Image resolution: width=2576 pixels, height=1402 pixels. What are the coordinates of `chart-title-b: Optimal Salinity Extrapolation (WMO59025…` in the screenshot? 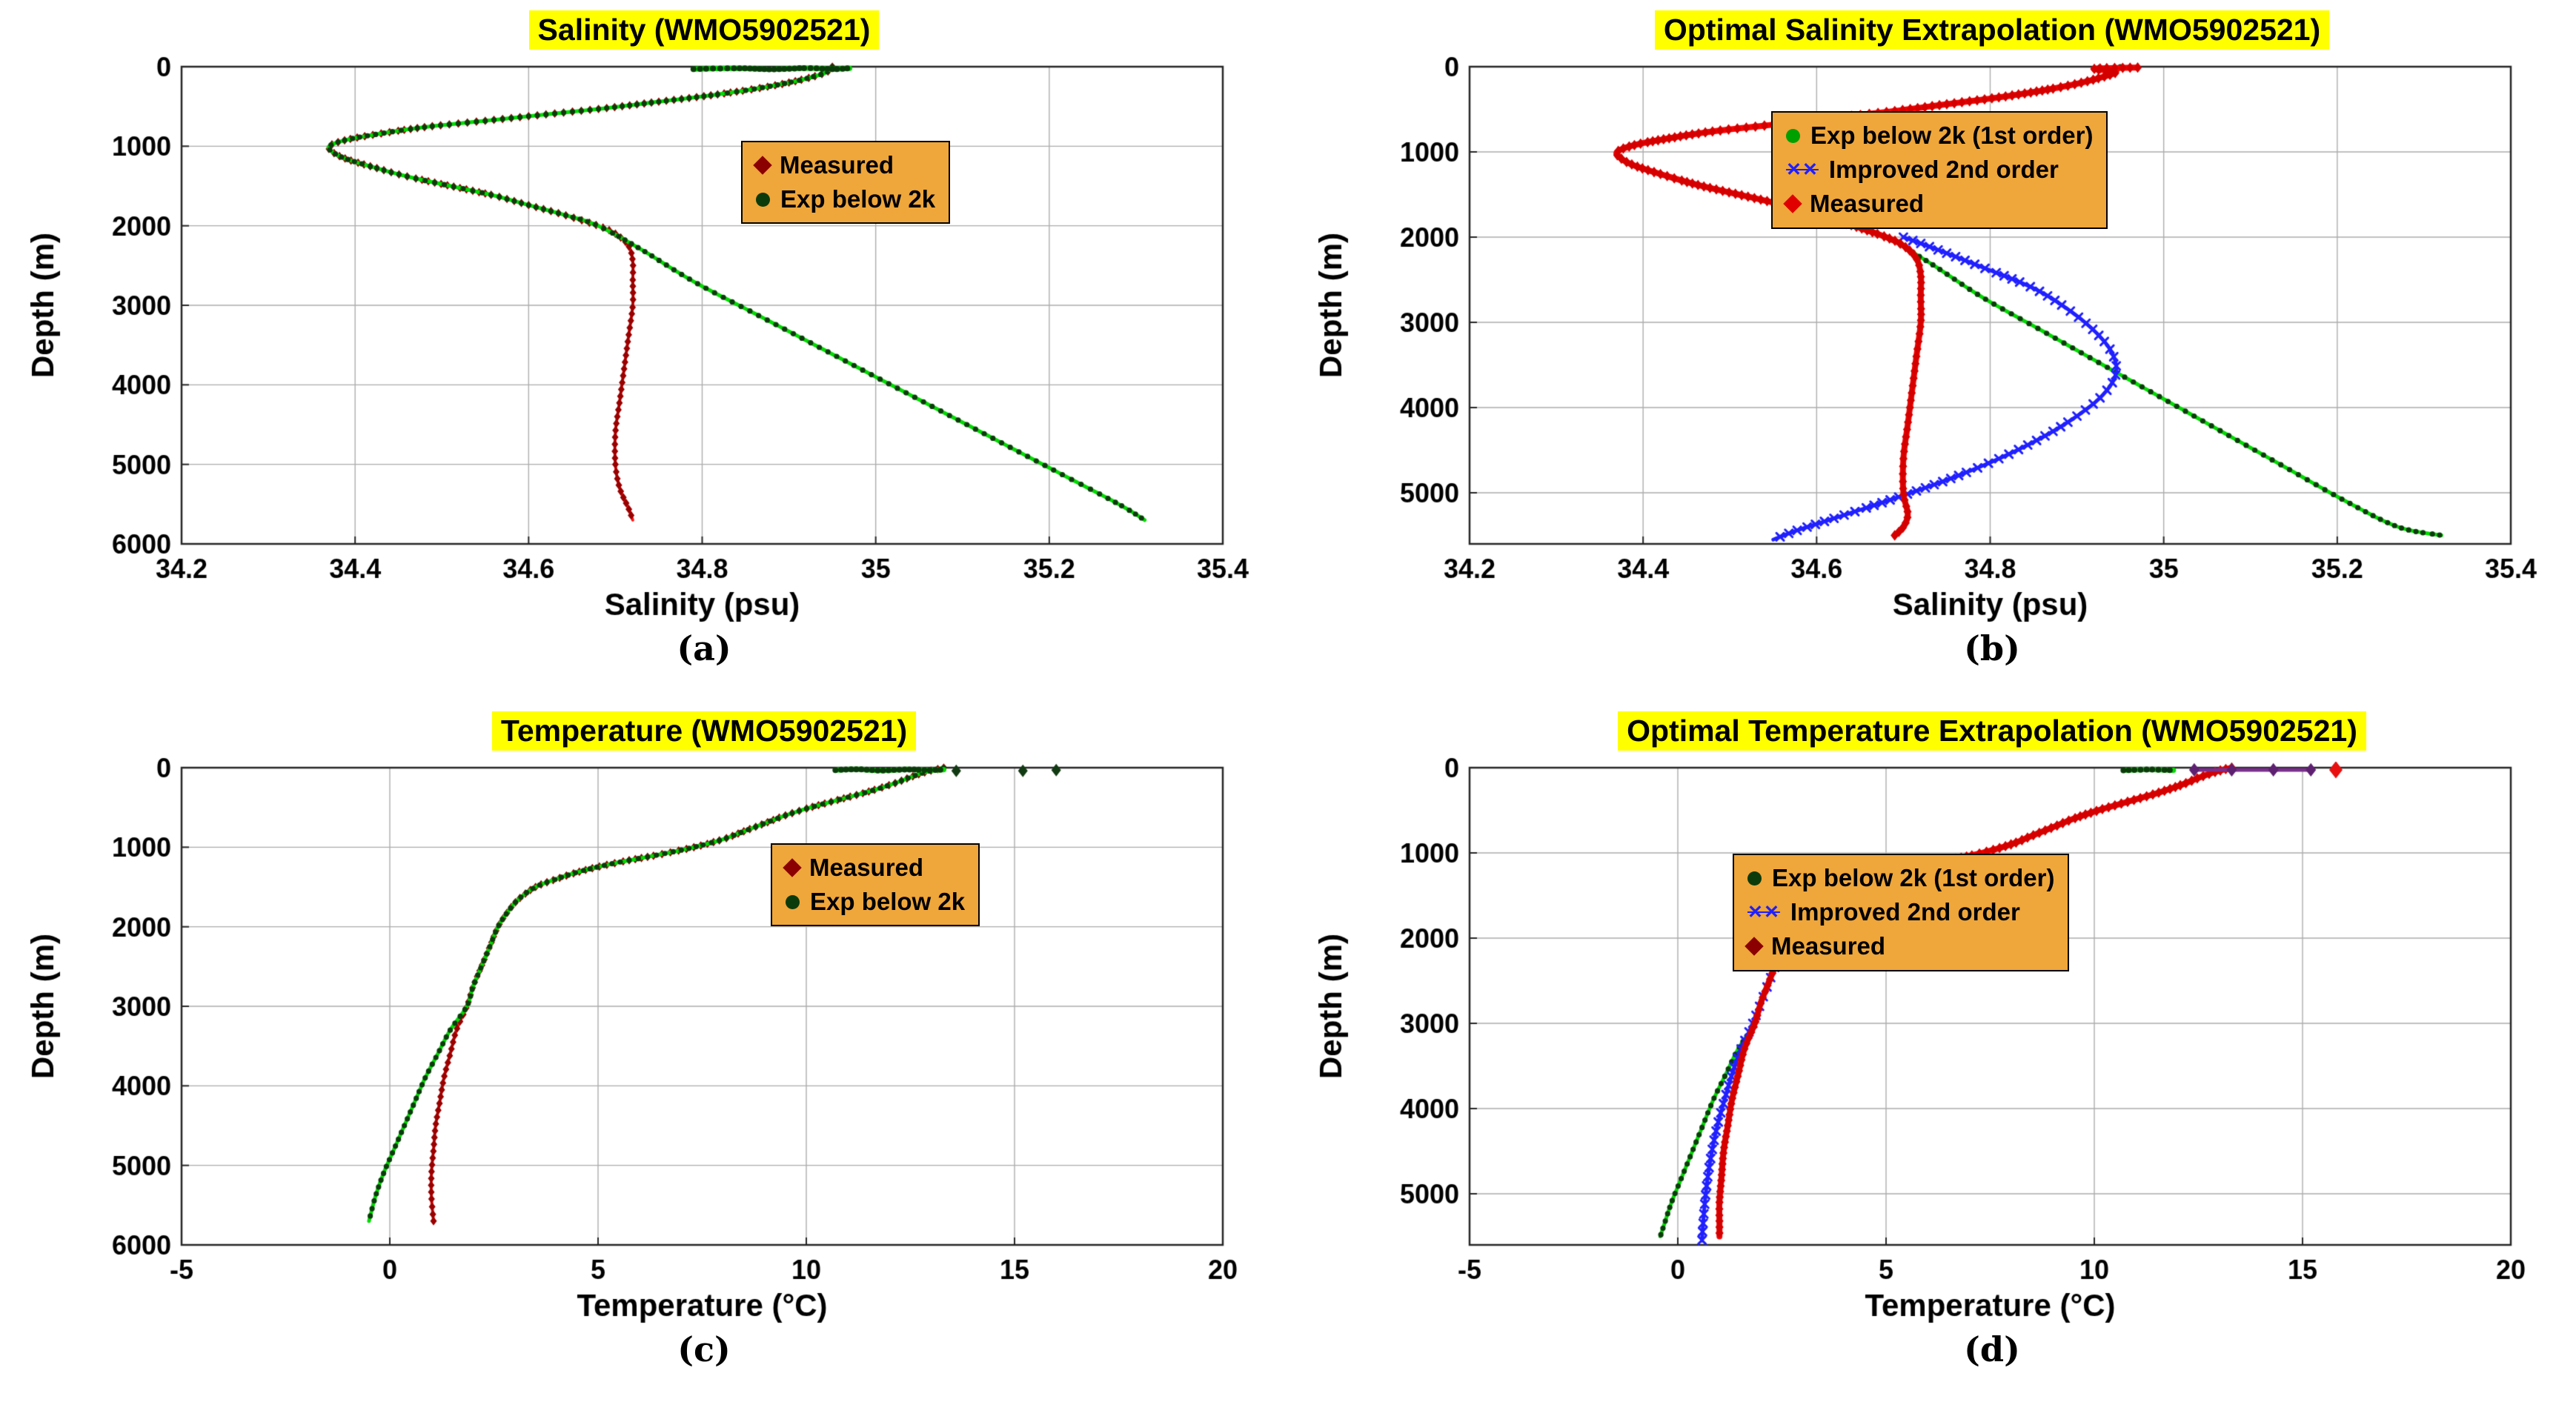 It's located at (1992, 30).